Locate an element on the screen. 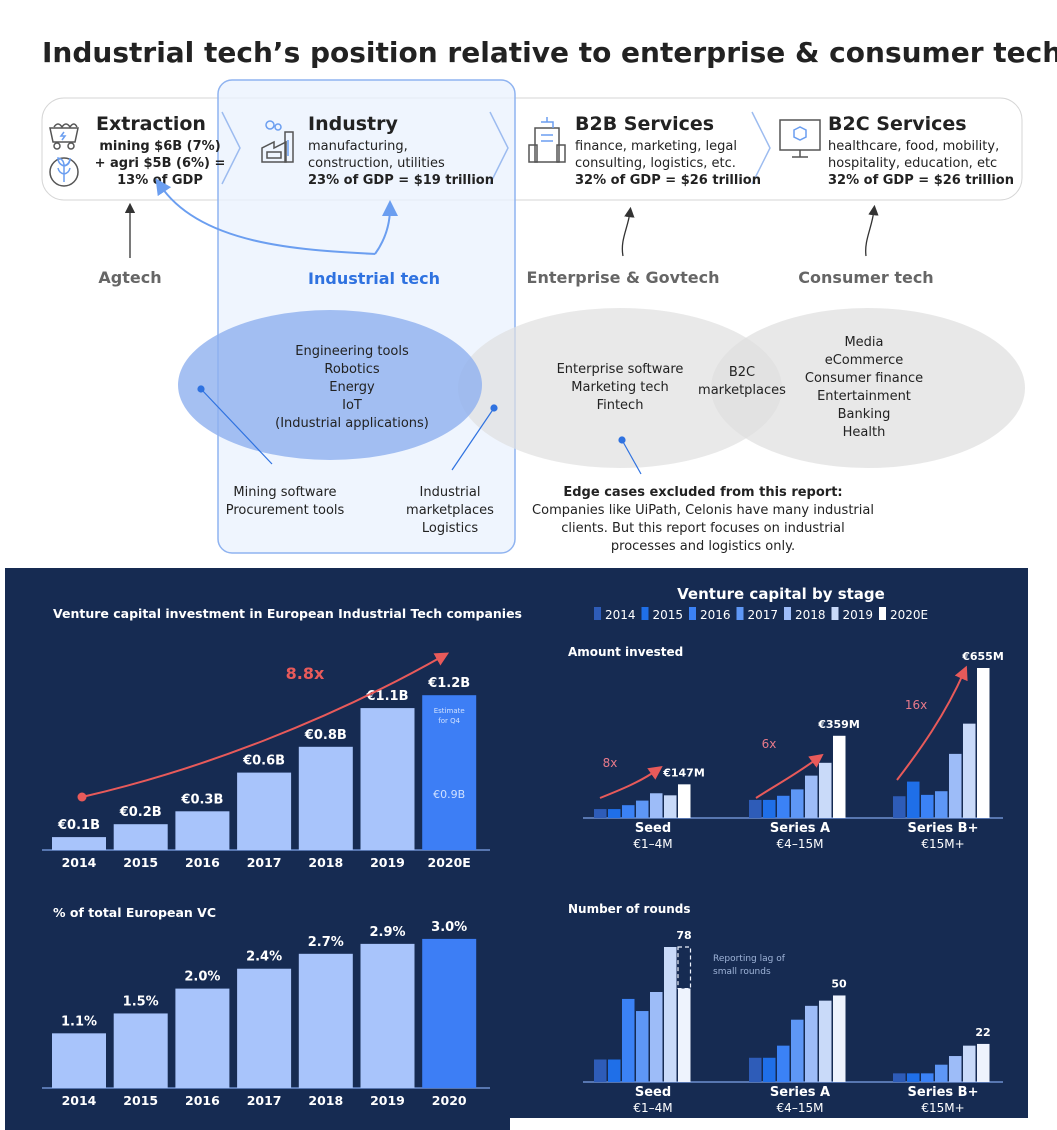 This screenshot has width=1057, height=1130. edge-cases-line: processes and logistics only. is located at coordinates (703, 546).